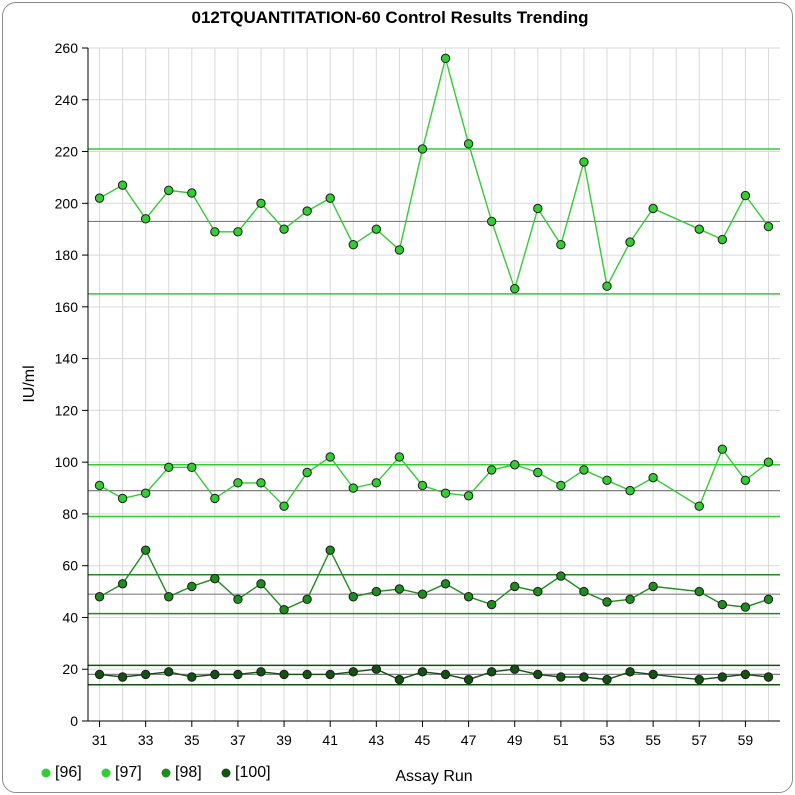  Describe the element at coordinates (377, 740) in the screenshot. I see `x-tick-label: 43` at that location.